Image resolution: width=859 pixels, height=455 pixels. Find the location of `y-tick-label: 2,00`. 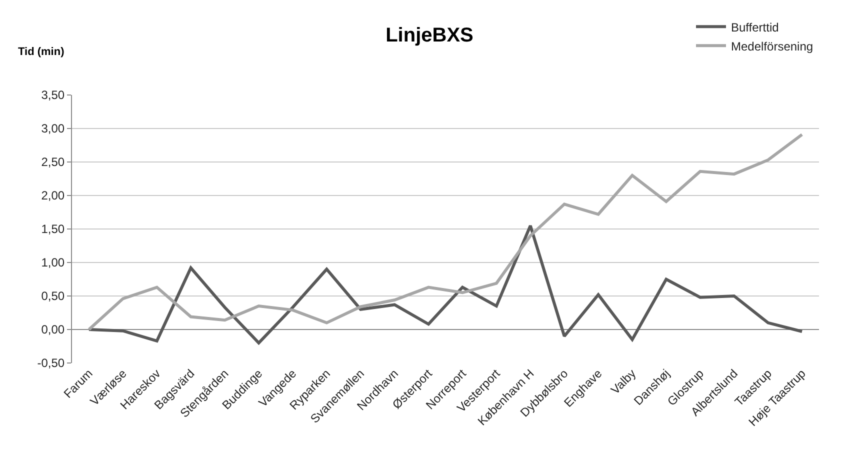

y-tick-label: 2,00 is located at coordinates (53, 195).